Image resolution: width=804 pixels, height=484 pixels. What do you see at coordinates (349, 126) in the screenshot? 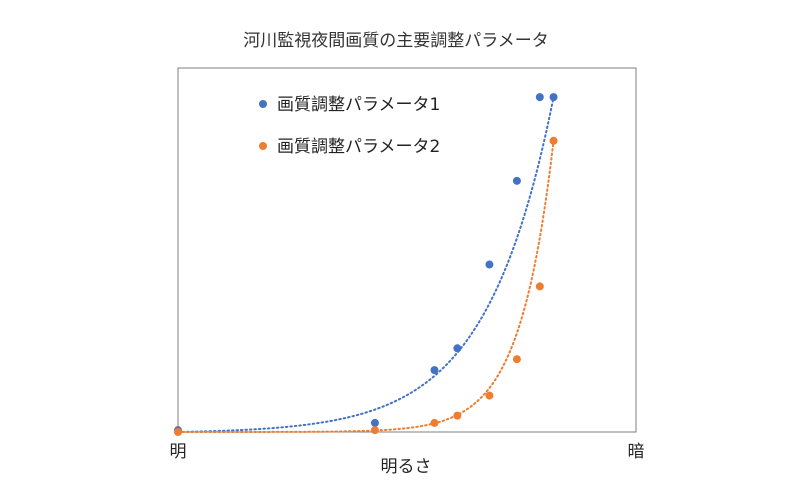
I see `legend: 画質調整パラメータ1 画質調整パラメータ2` at bounding box center [349, 126].